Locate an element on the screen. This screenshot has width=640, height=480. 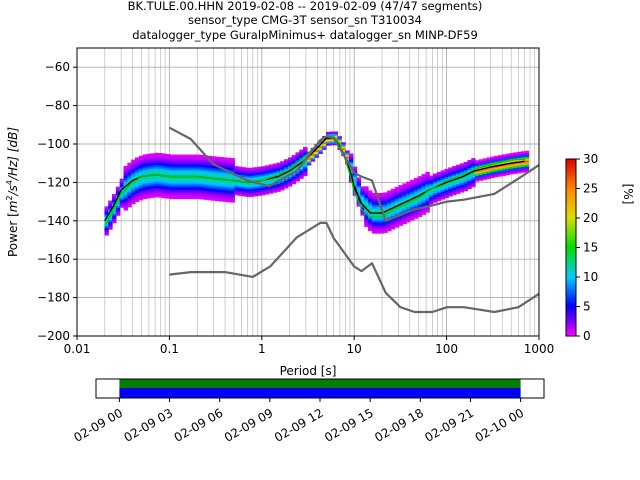
colorbar-tick-label: 0 is located at coordinates (587, 336).